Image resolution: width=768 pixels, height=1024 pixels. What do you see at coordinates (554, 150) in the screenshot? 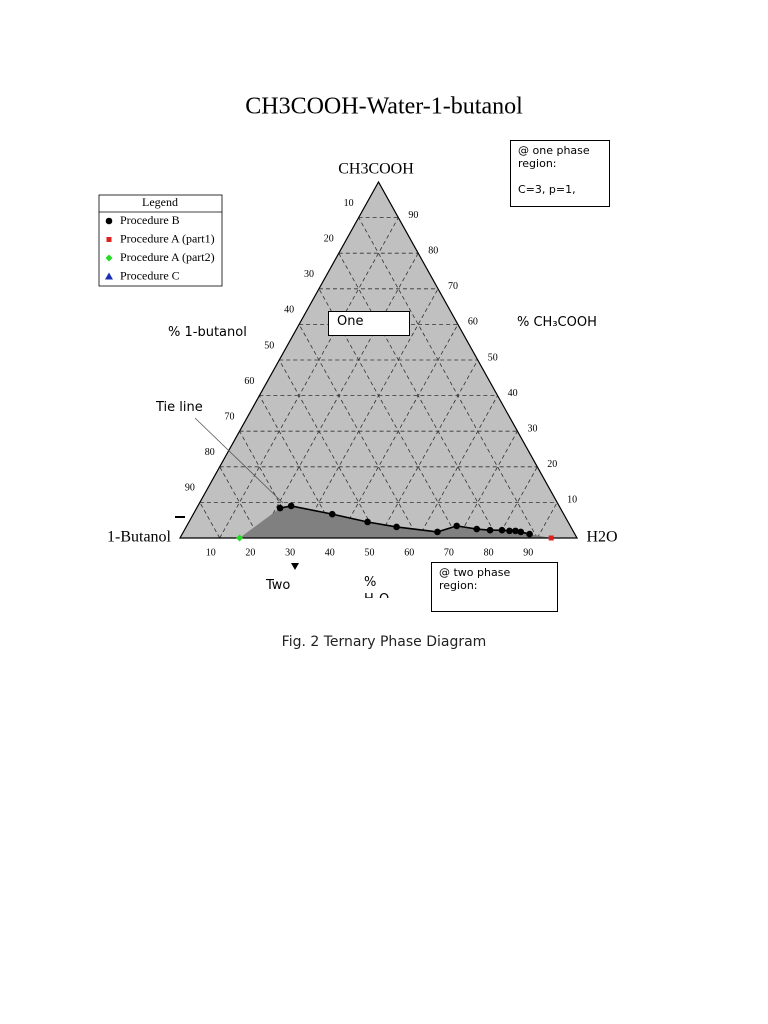
I see `box-line: @ one phase` at bounding box center [554, 150].